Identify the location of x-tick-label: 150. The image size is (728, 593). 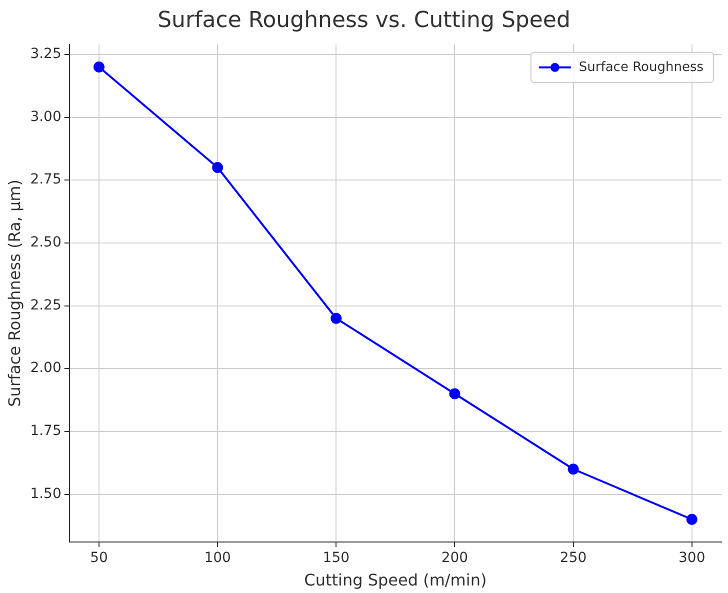
(336, 558).